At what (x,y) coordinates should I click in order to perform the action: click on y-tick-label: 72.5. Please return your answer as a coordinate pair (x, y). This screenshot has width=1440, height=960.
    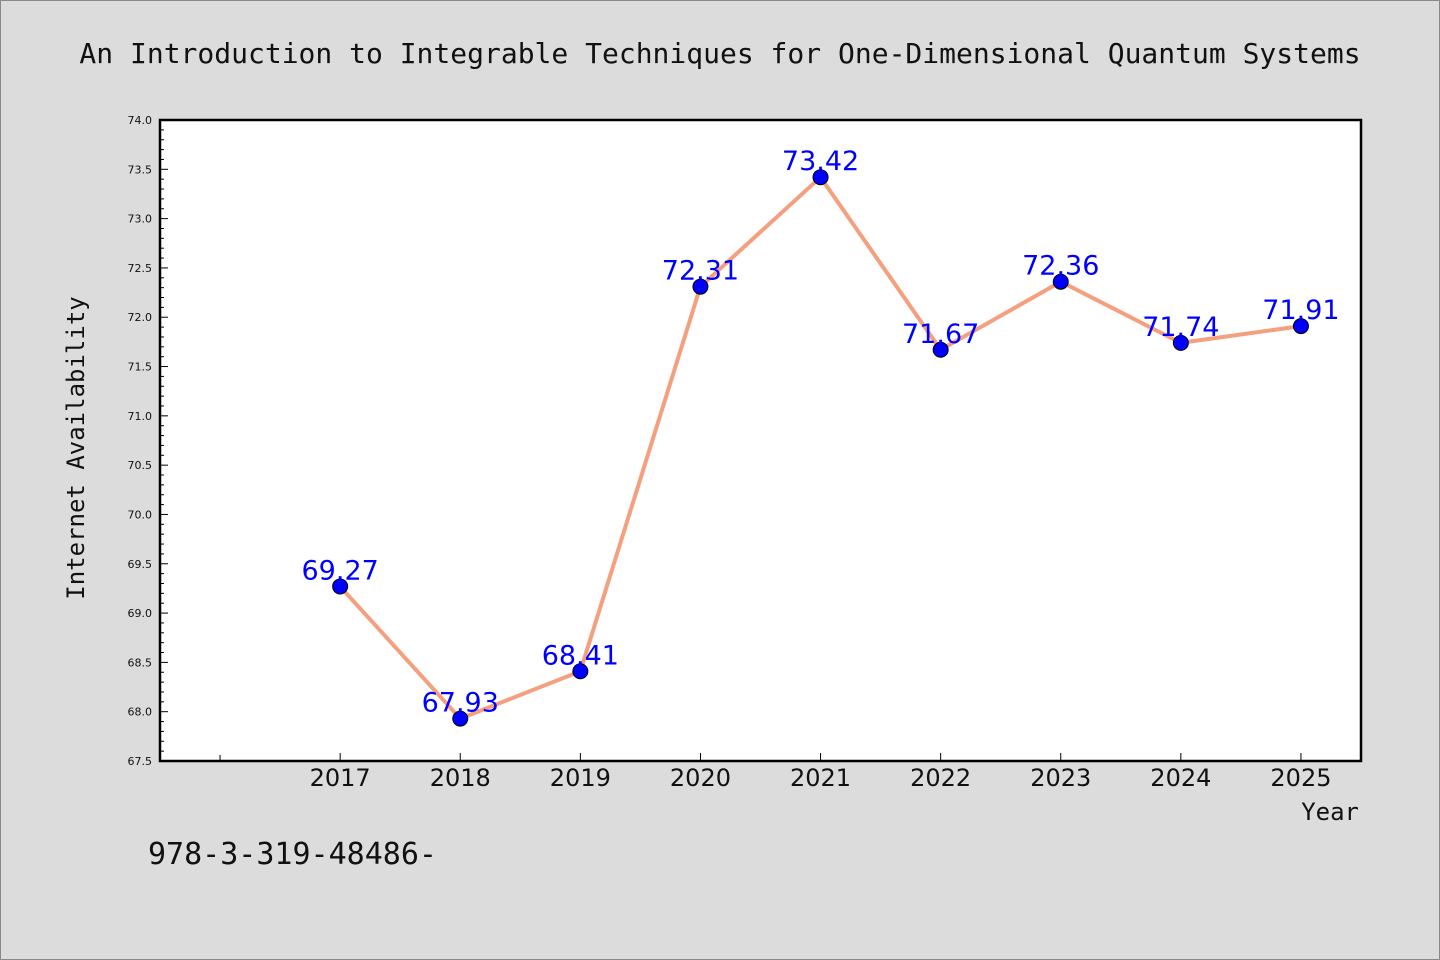
    Looking at the image, I should click on (140, 268).